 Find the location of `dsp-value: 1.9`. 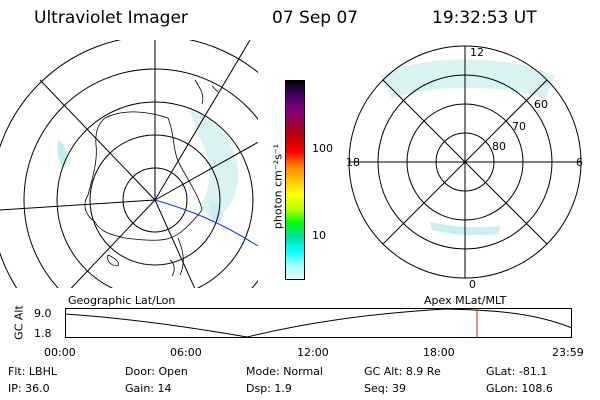

dsp-value: 1.9 is located at coordinates (283, 388).